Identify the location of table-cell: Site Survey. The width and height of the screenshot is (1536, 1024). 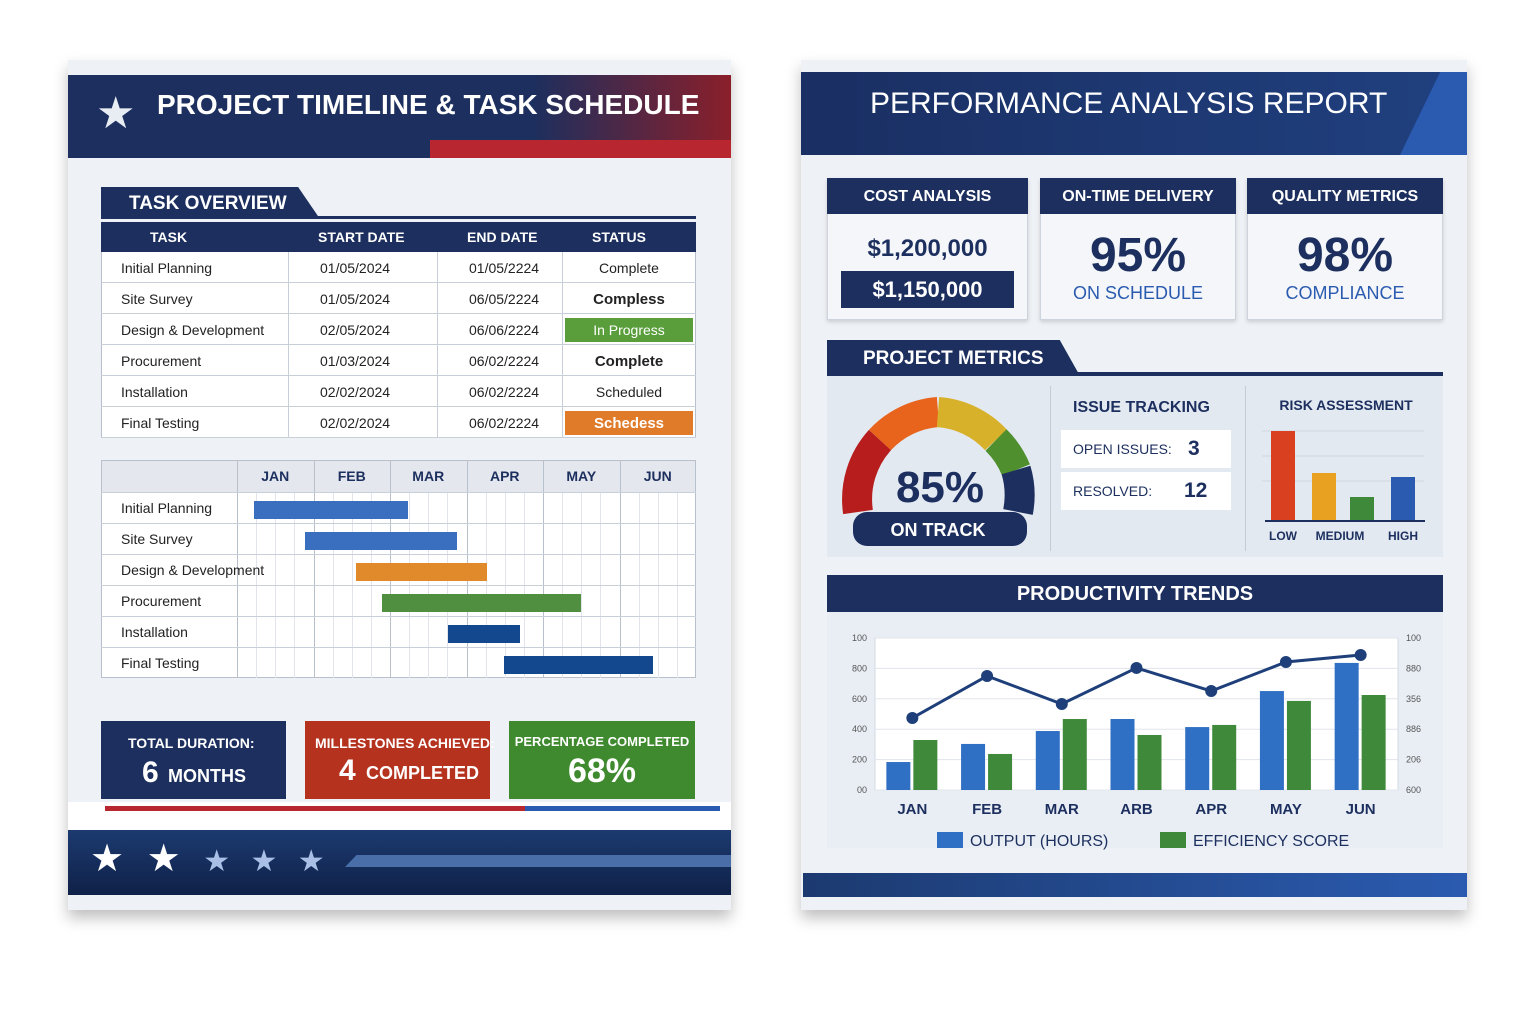
(157, 299).